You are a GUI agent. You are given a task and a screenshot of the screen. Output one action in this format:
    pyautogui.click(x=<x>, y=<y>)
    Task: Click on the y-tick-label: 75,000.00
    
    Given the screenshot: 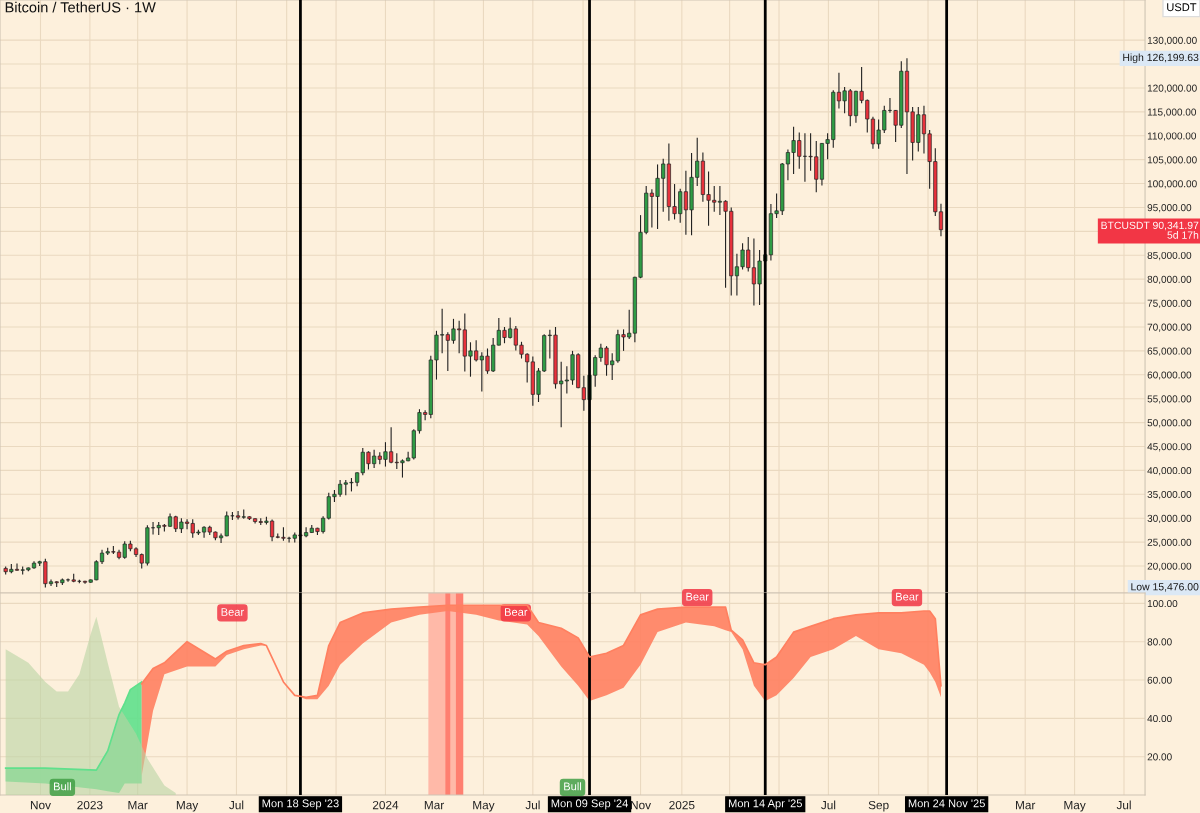 What is the action you would take?
    pyautogui.click(x=1169, y=303)
    